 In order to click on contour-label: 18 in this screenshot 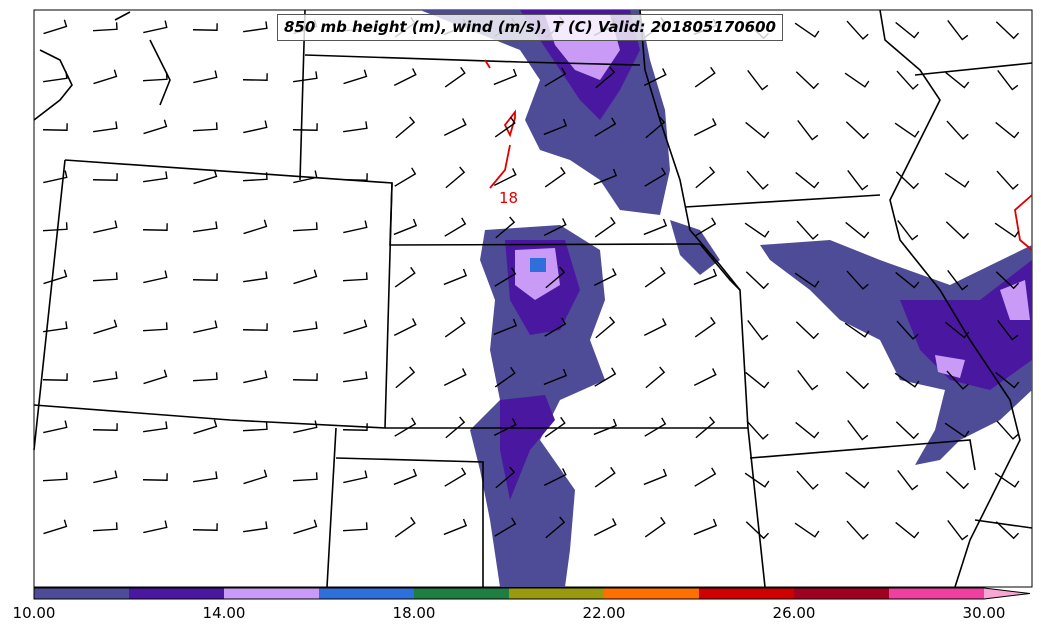, I will do `click(508, 198)`.